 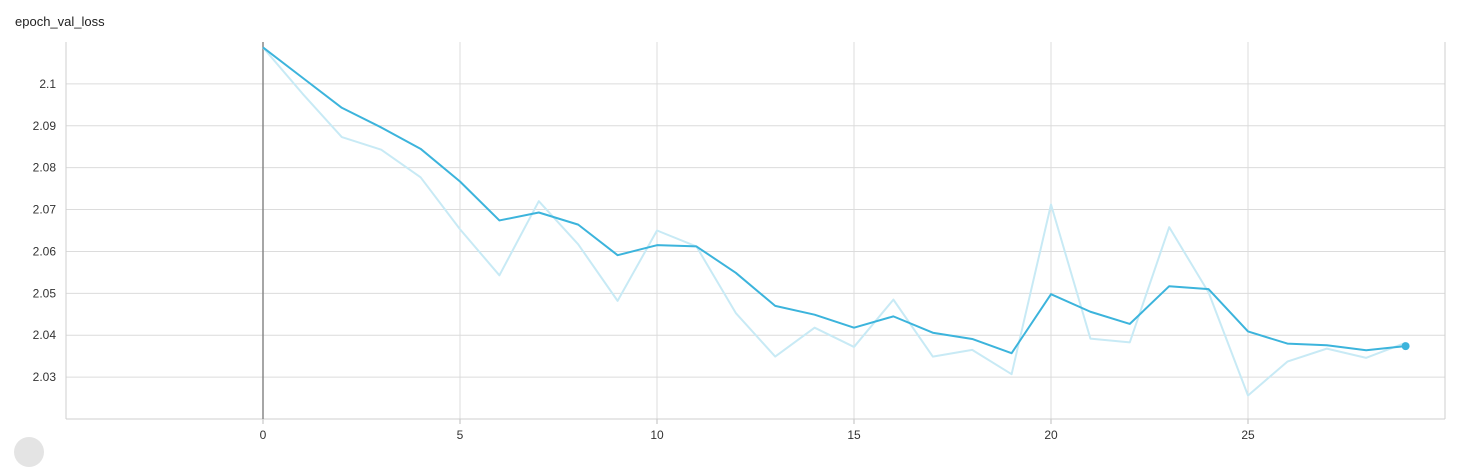 What do you see at coordinates (1248, 435) in the screenshot?
I see `x-tick-label: 25` at bounding box center [1248, 435].